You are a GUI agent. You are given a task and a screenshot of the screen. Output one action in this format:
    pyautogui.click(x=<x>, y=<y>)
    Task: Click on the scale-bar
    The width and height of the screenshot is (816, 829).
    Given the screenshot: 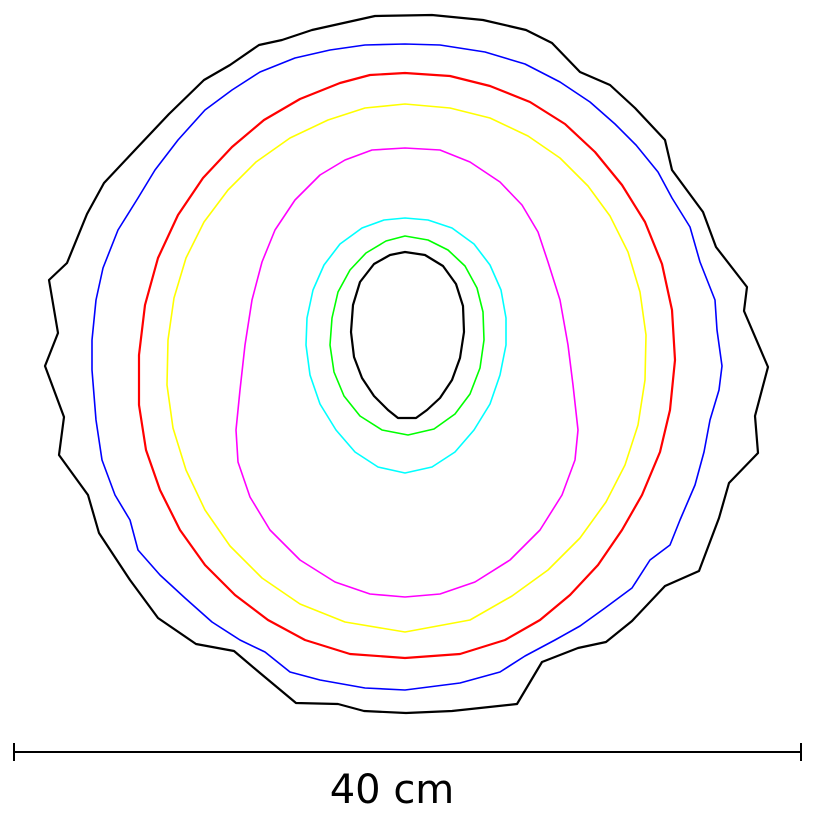 What is the action you would take?
    pyautogui.click(x=407, y=752)
    